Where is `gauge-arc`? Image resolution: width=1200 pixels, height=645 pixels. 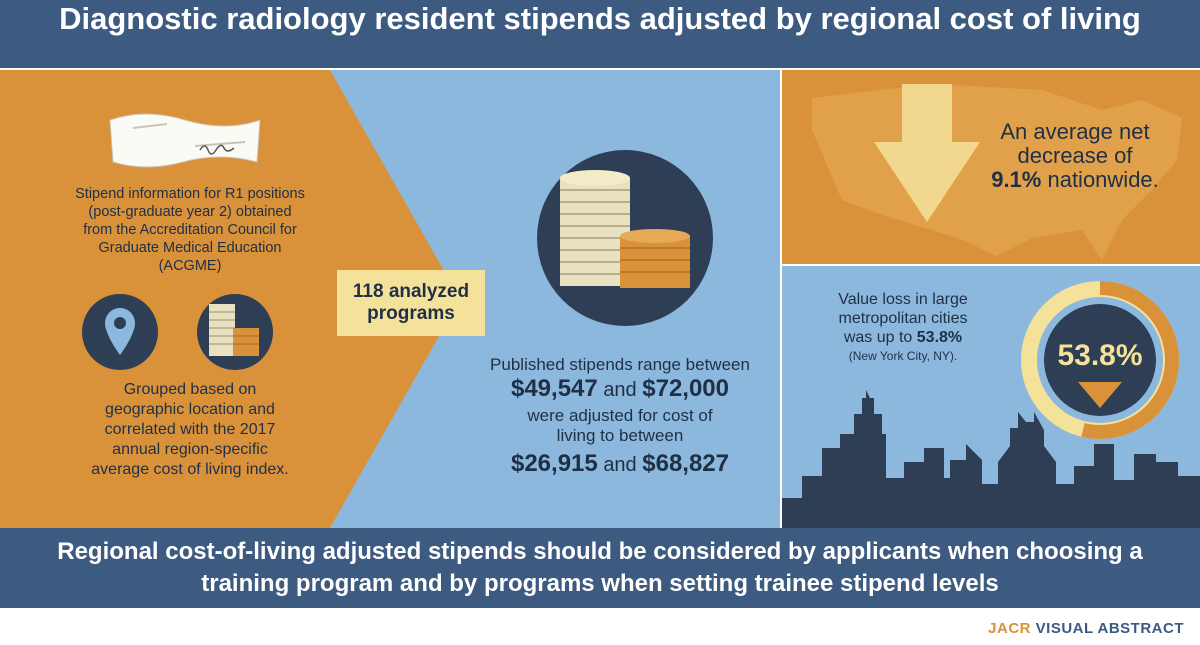
gauge-arc is located at coordinates (1100, 360).